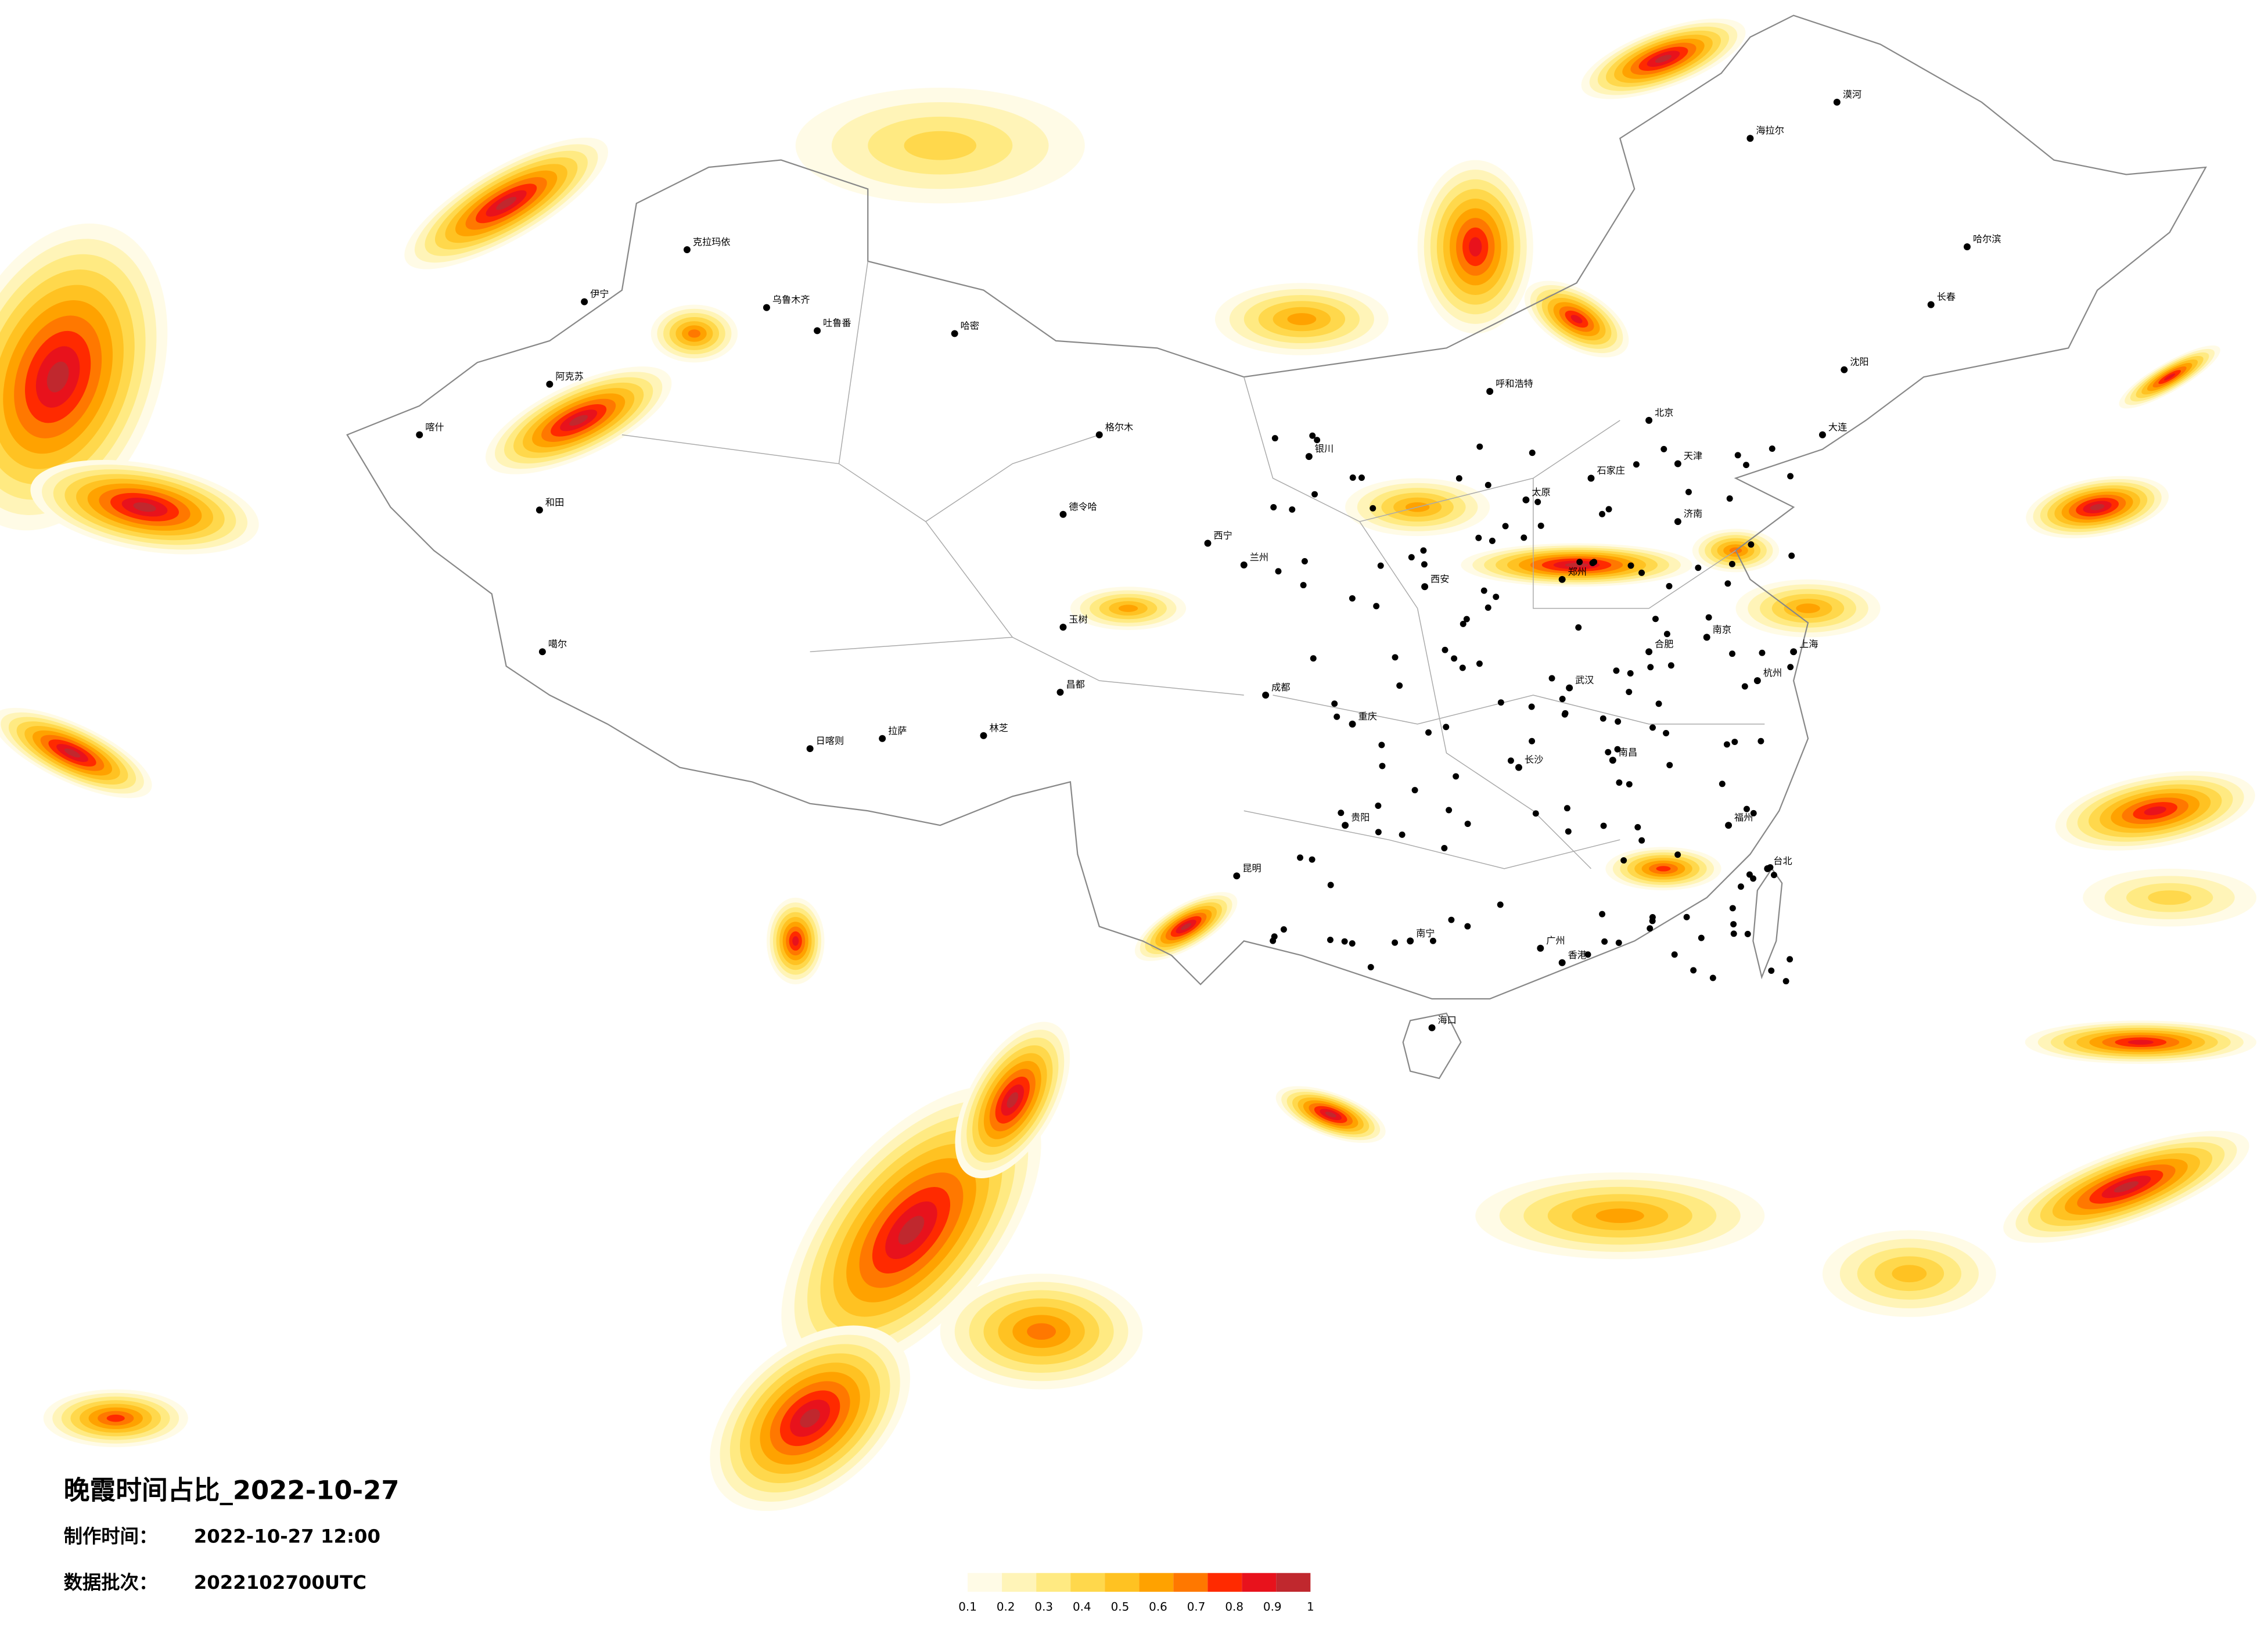  I want to click on taiwan-border, so click(1767, 923).